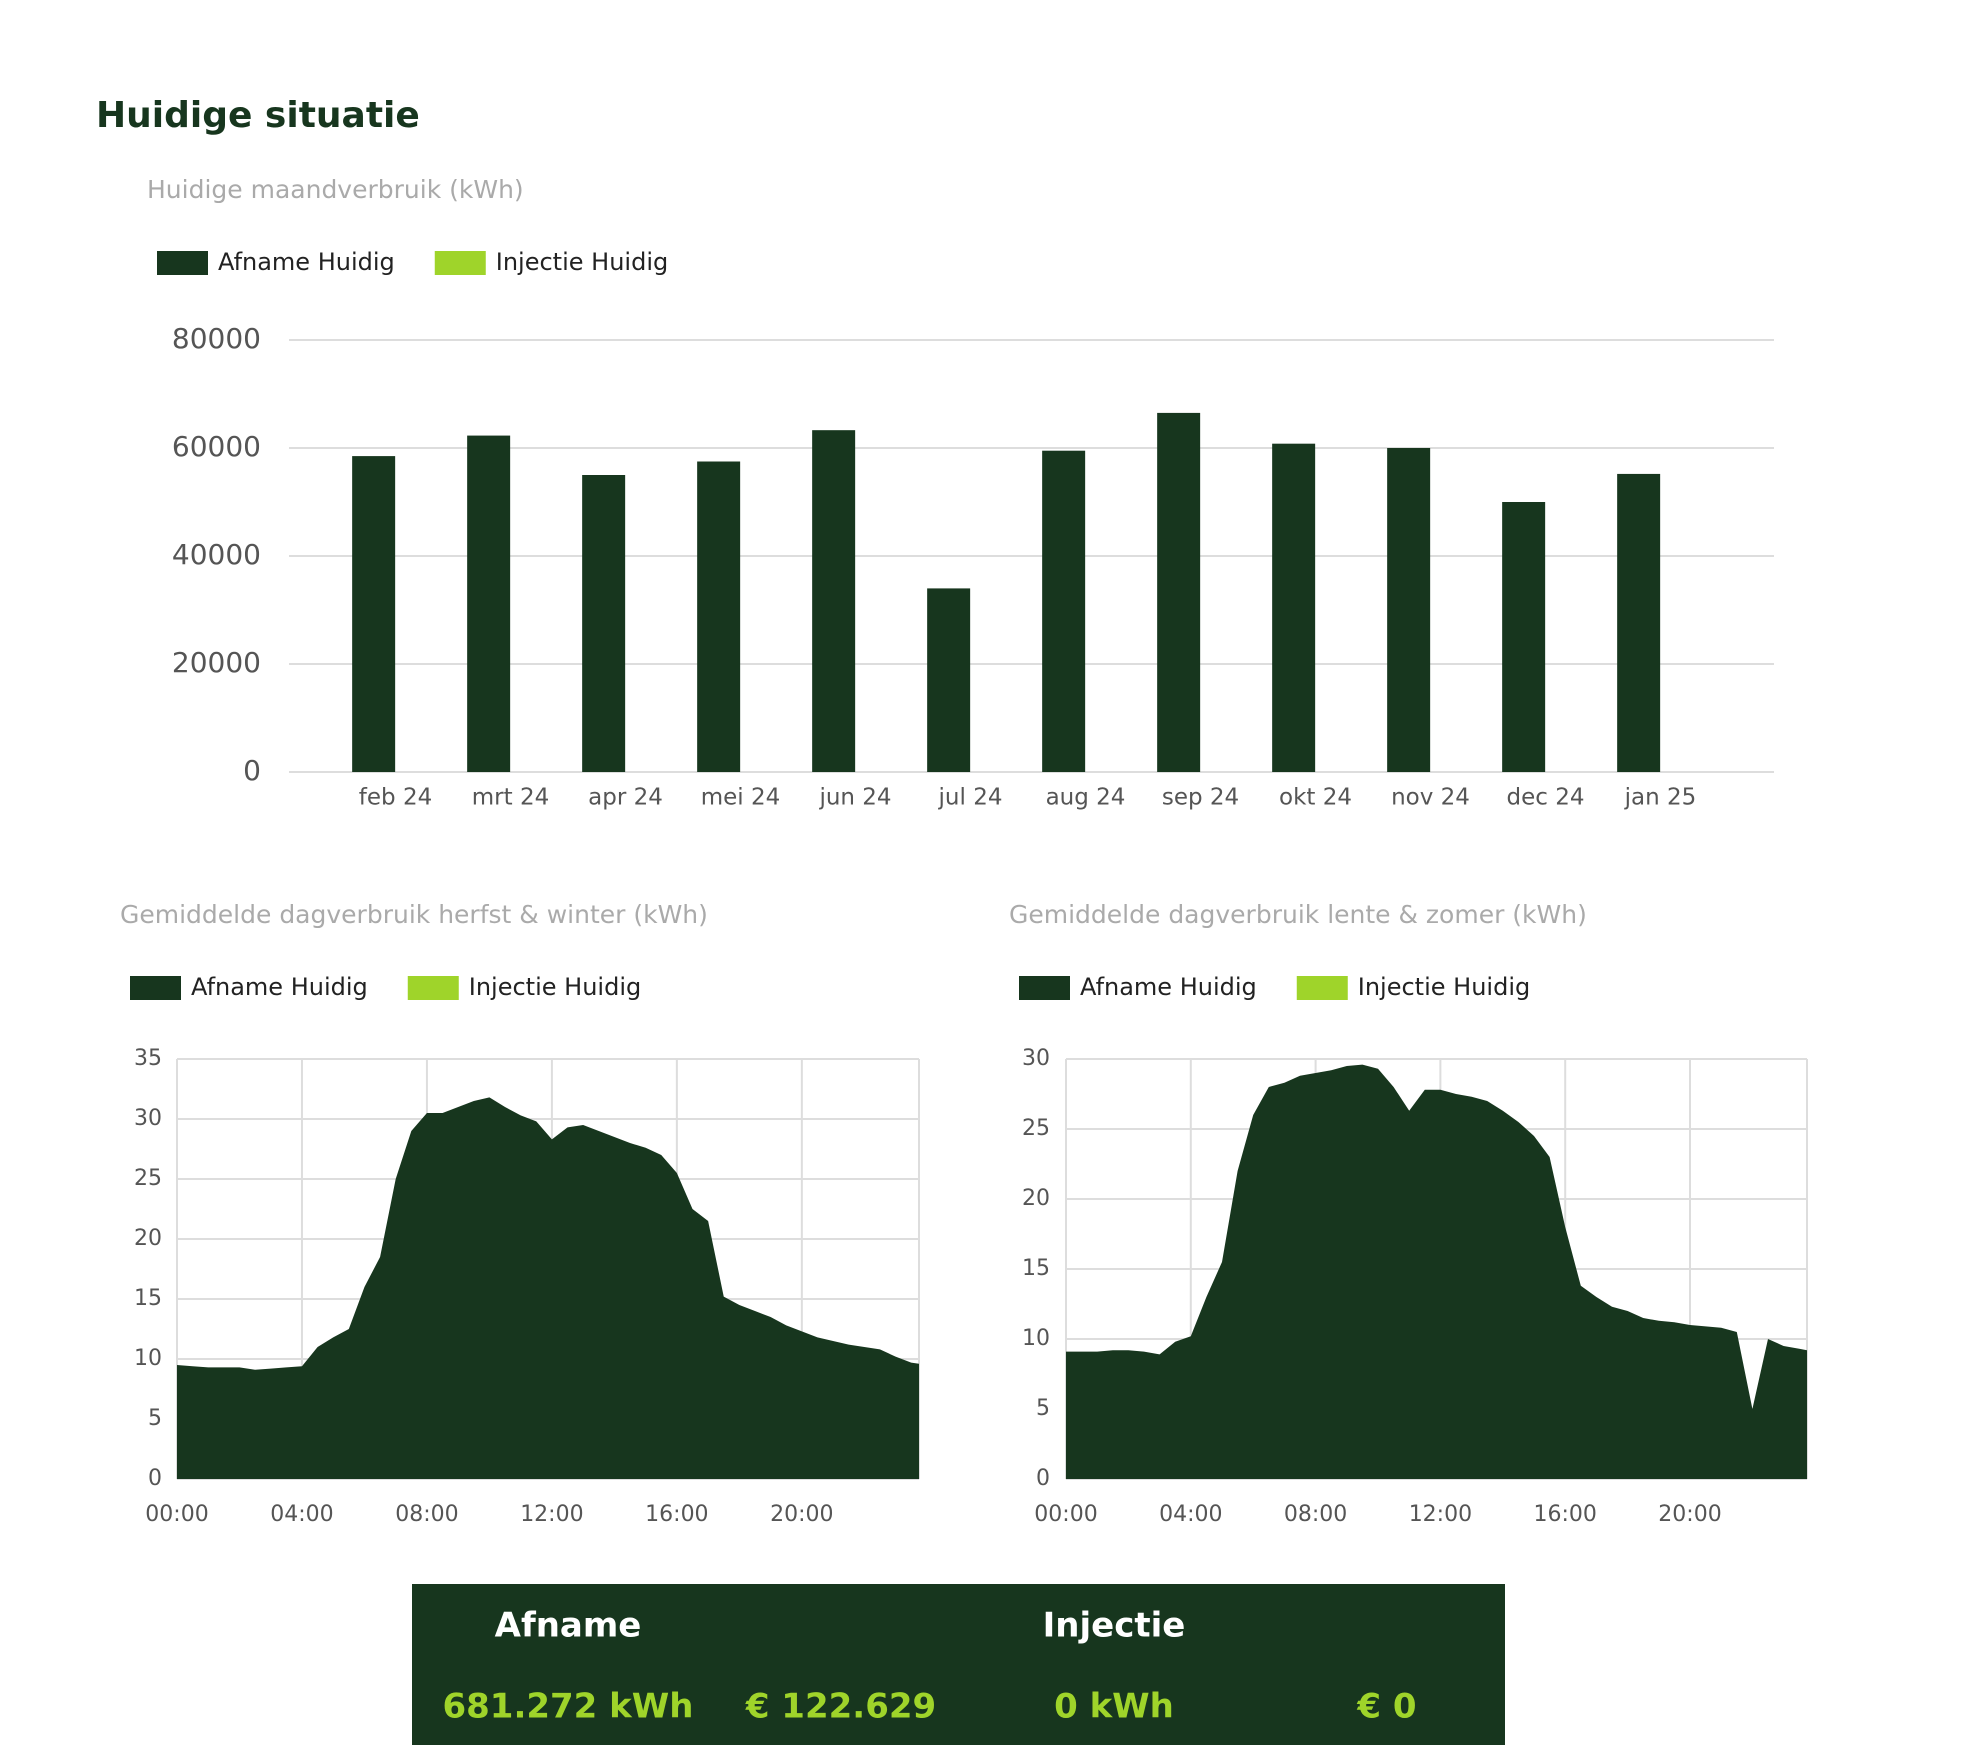 Image resolution: width=1967 pixels, height=1763 pixels. I want to click on summary-value: 0 kWh, so click(1114, 1707).